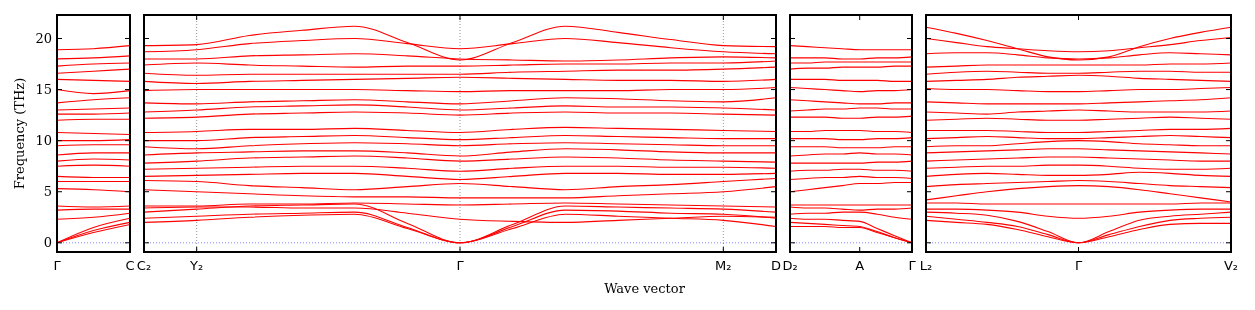  What do you see at coordinates (776, 265) in the screenshot?
I see `x-tick-label: D` at bounding box center [776, 265].